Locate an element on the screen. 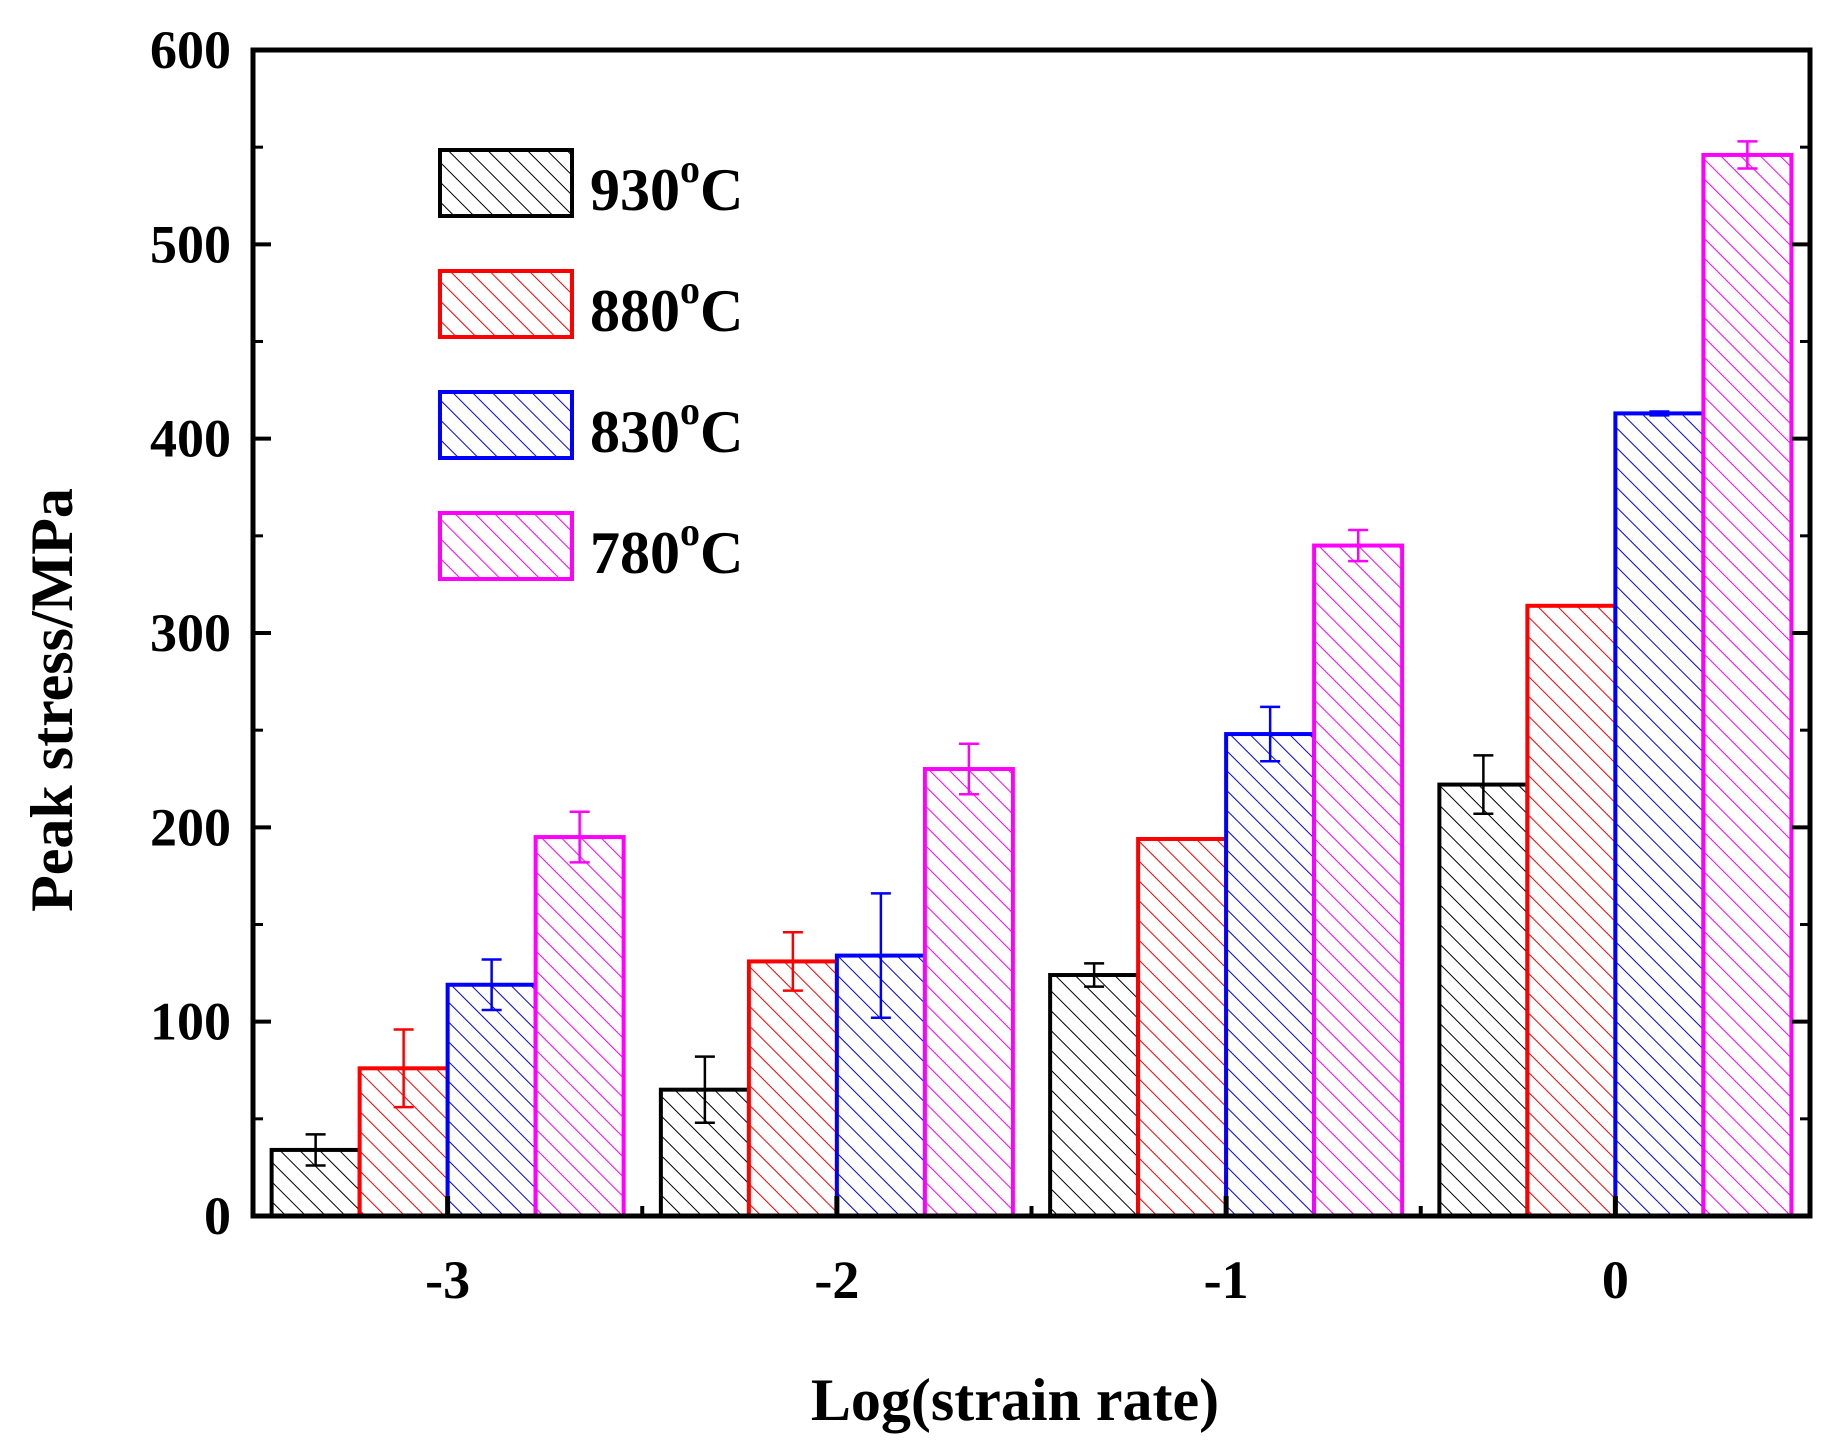 The height and width of the screenshot is (1451, 1833). y-tick-label: 300 is located at coordinates (190, 633).